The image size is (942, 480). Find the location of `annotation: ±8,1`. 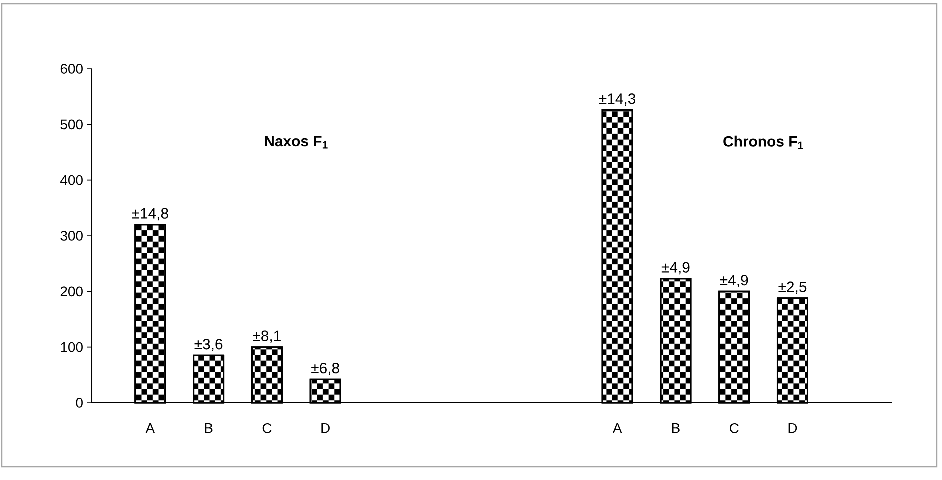

annotation: ±8,1 is located at coordinates (267, 337).